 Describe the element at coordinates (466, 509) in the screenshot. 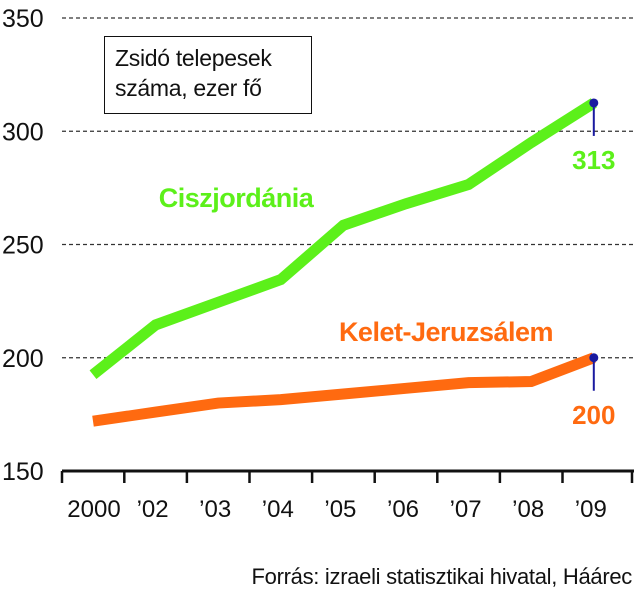

I see `x-tick-label-6: ’07` at that location.